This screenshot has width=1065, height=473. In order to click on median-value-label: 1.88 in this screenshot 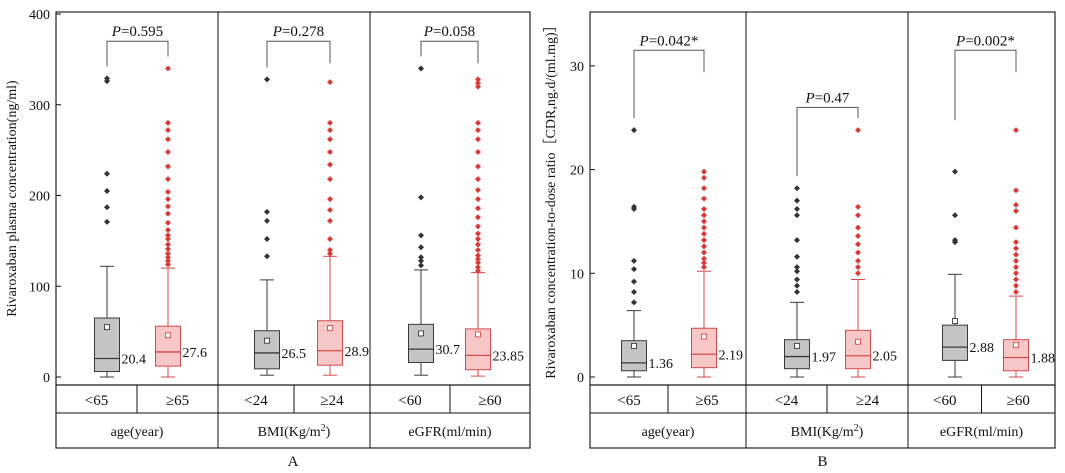, I will do `click(1043, 359)`.